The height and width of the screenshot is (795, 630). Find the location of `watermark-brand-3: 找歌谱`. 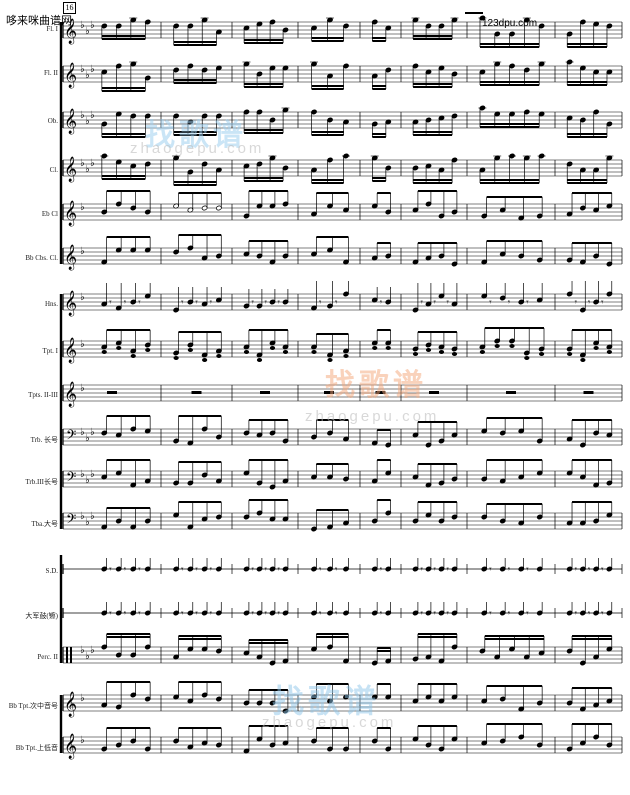

watermark-brand-3: 找歌谱 is located at coordinates (326, 701).